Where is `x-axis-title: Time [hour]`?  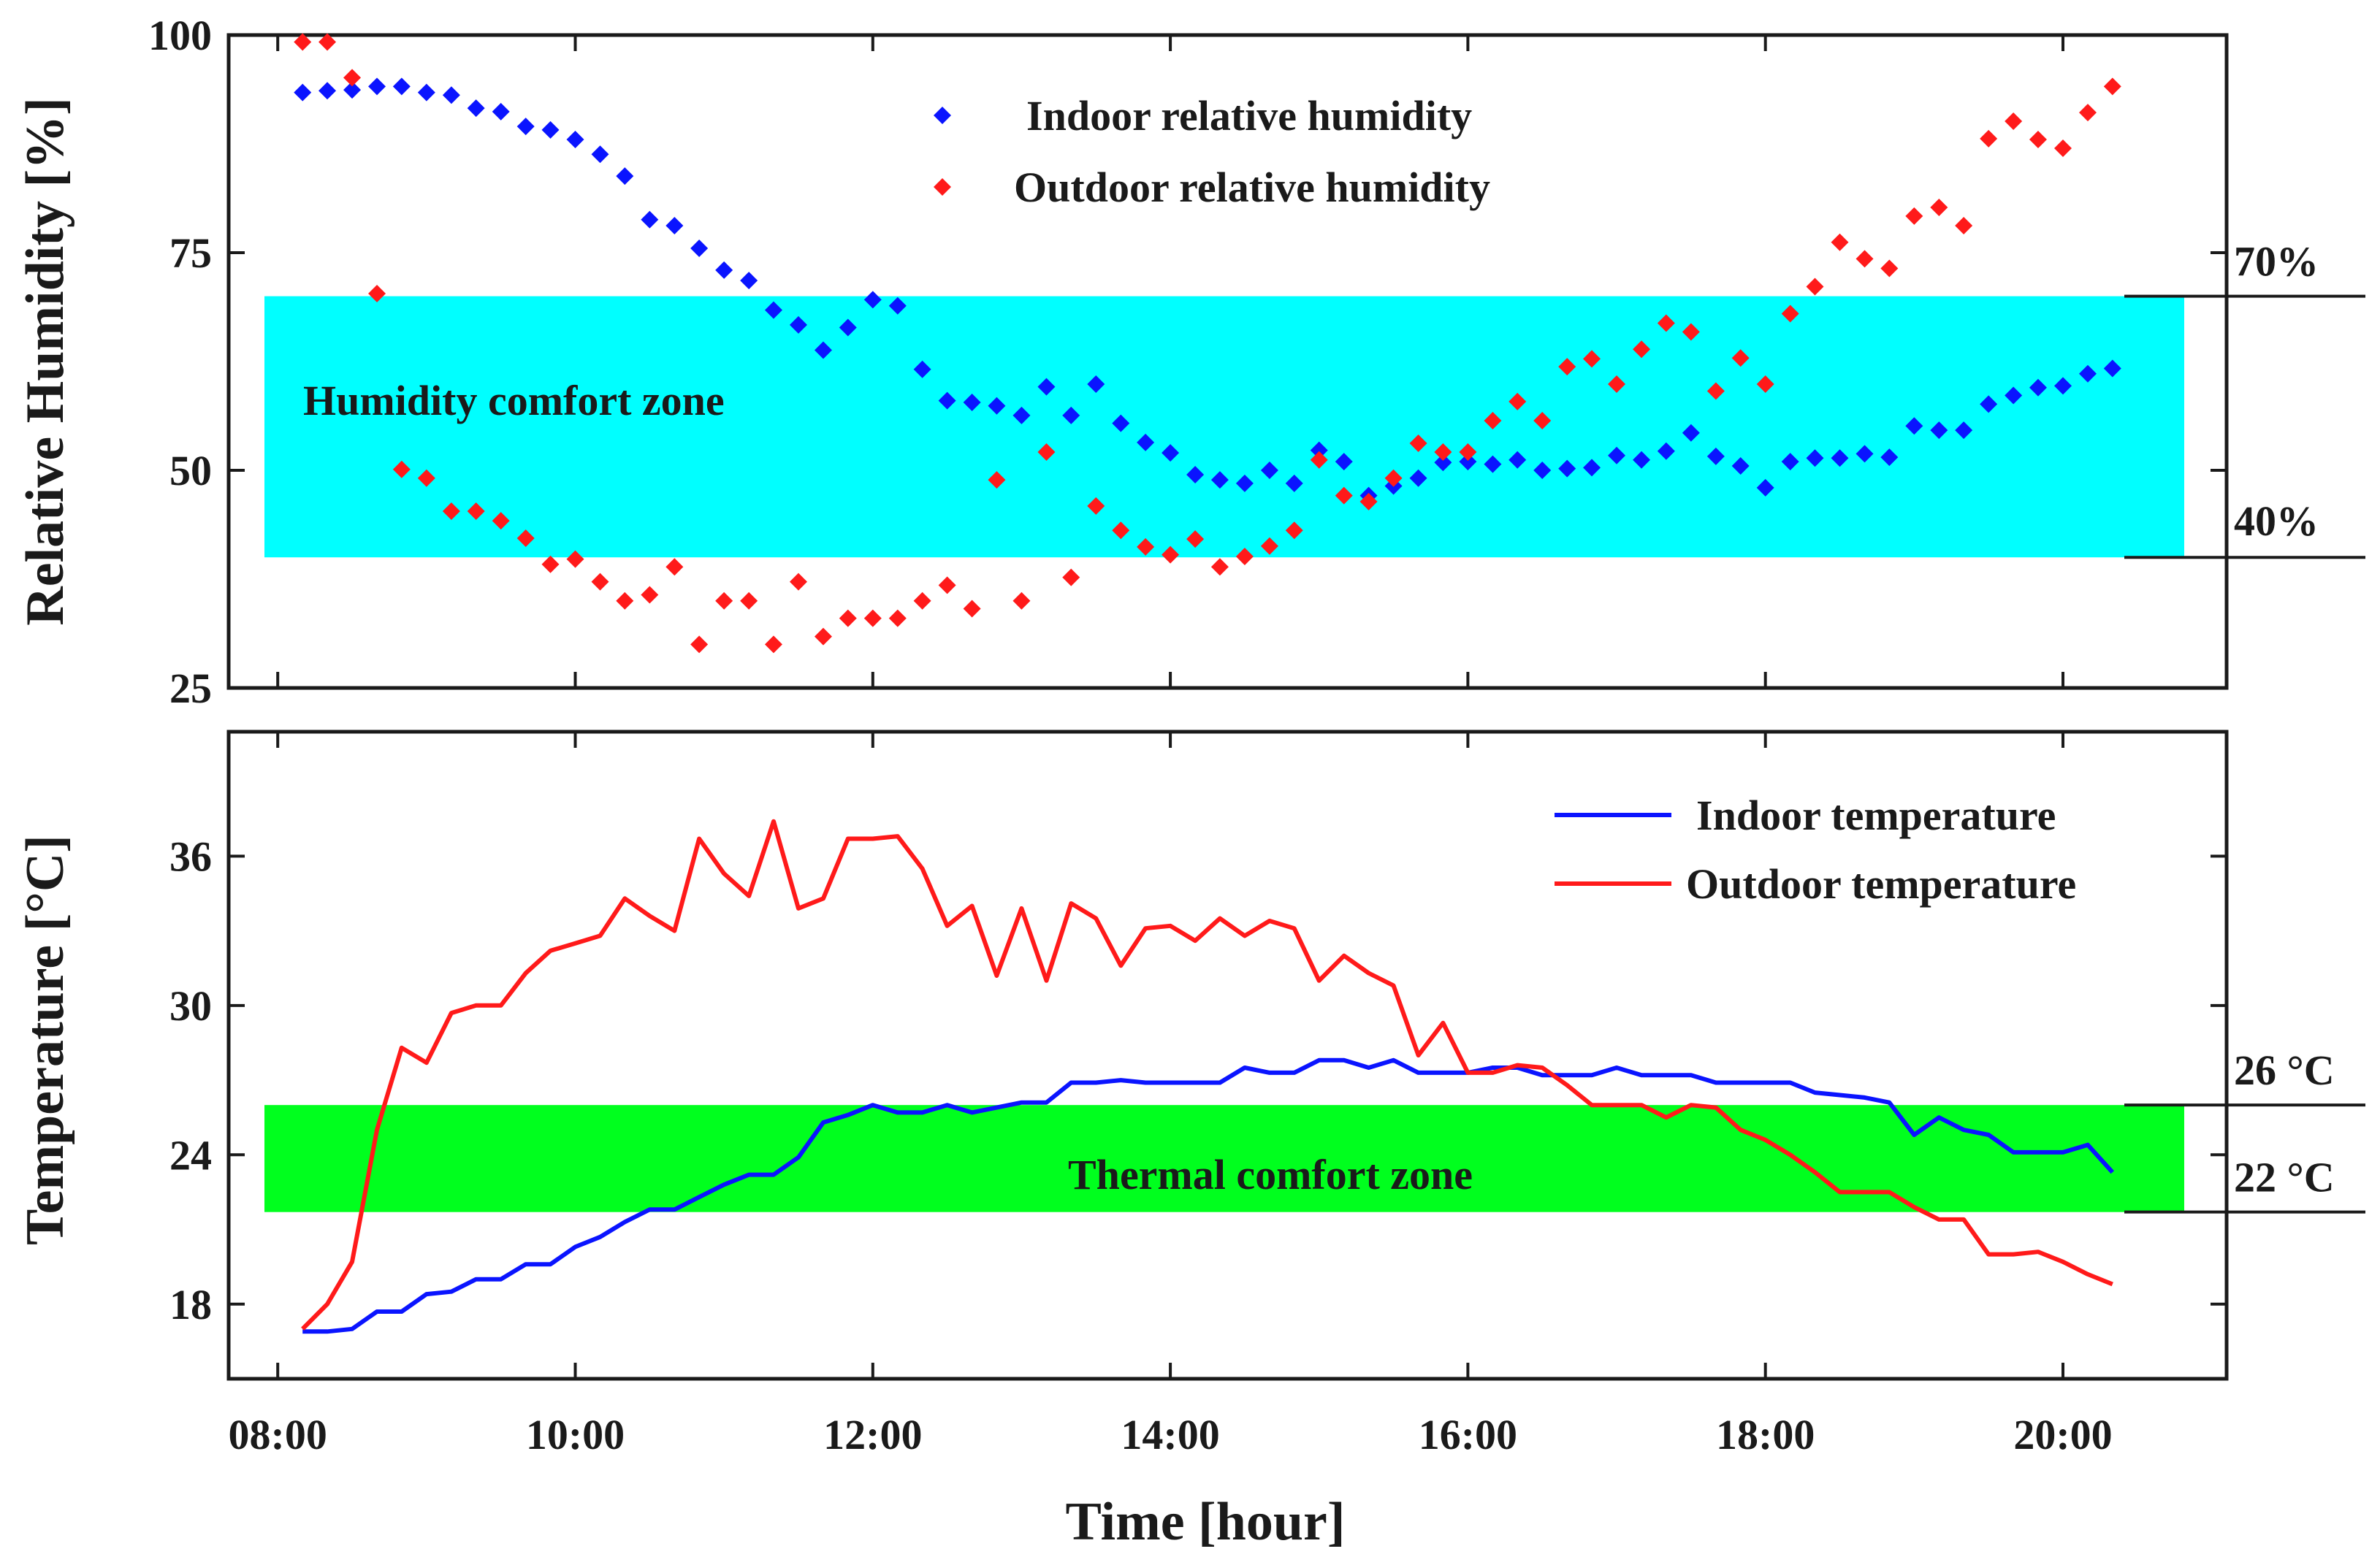
x-axis-title: Time [hour] is located at coordinates (1205, 1522).